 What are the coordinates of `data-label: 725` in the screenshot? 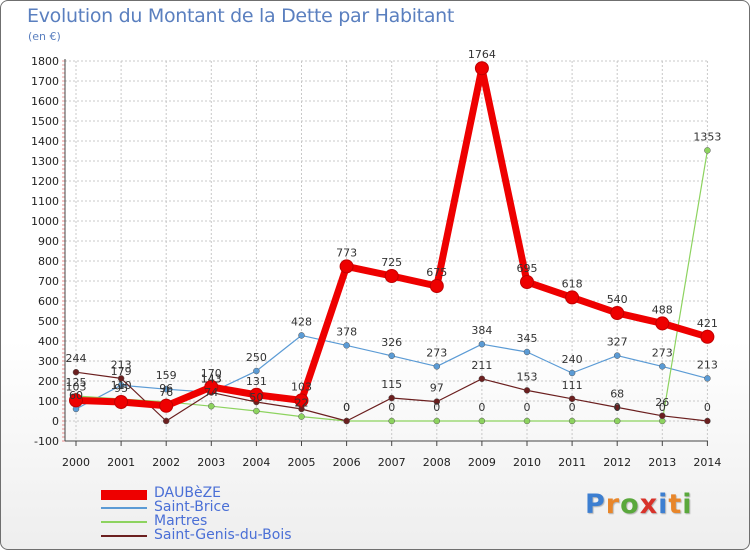 It's located at (391, 262).